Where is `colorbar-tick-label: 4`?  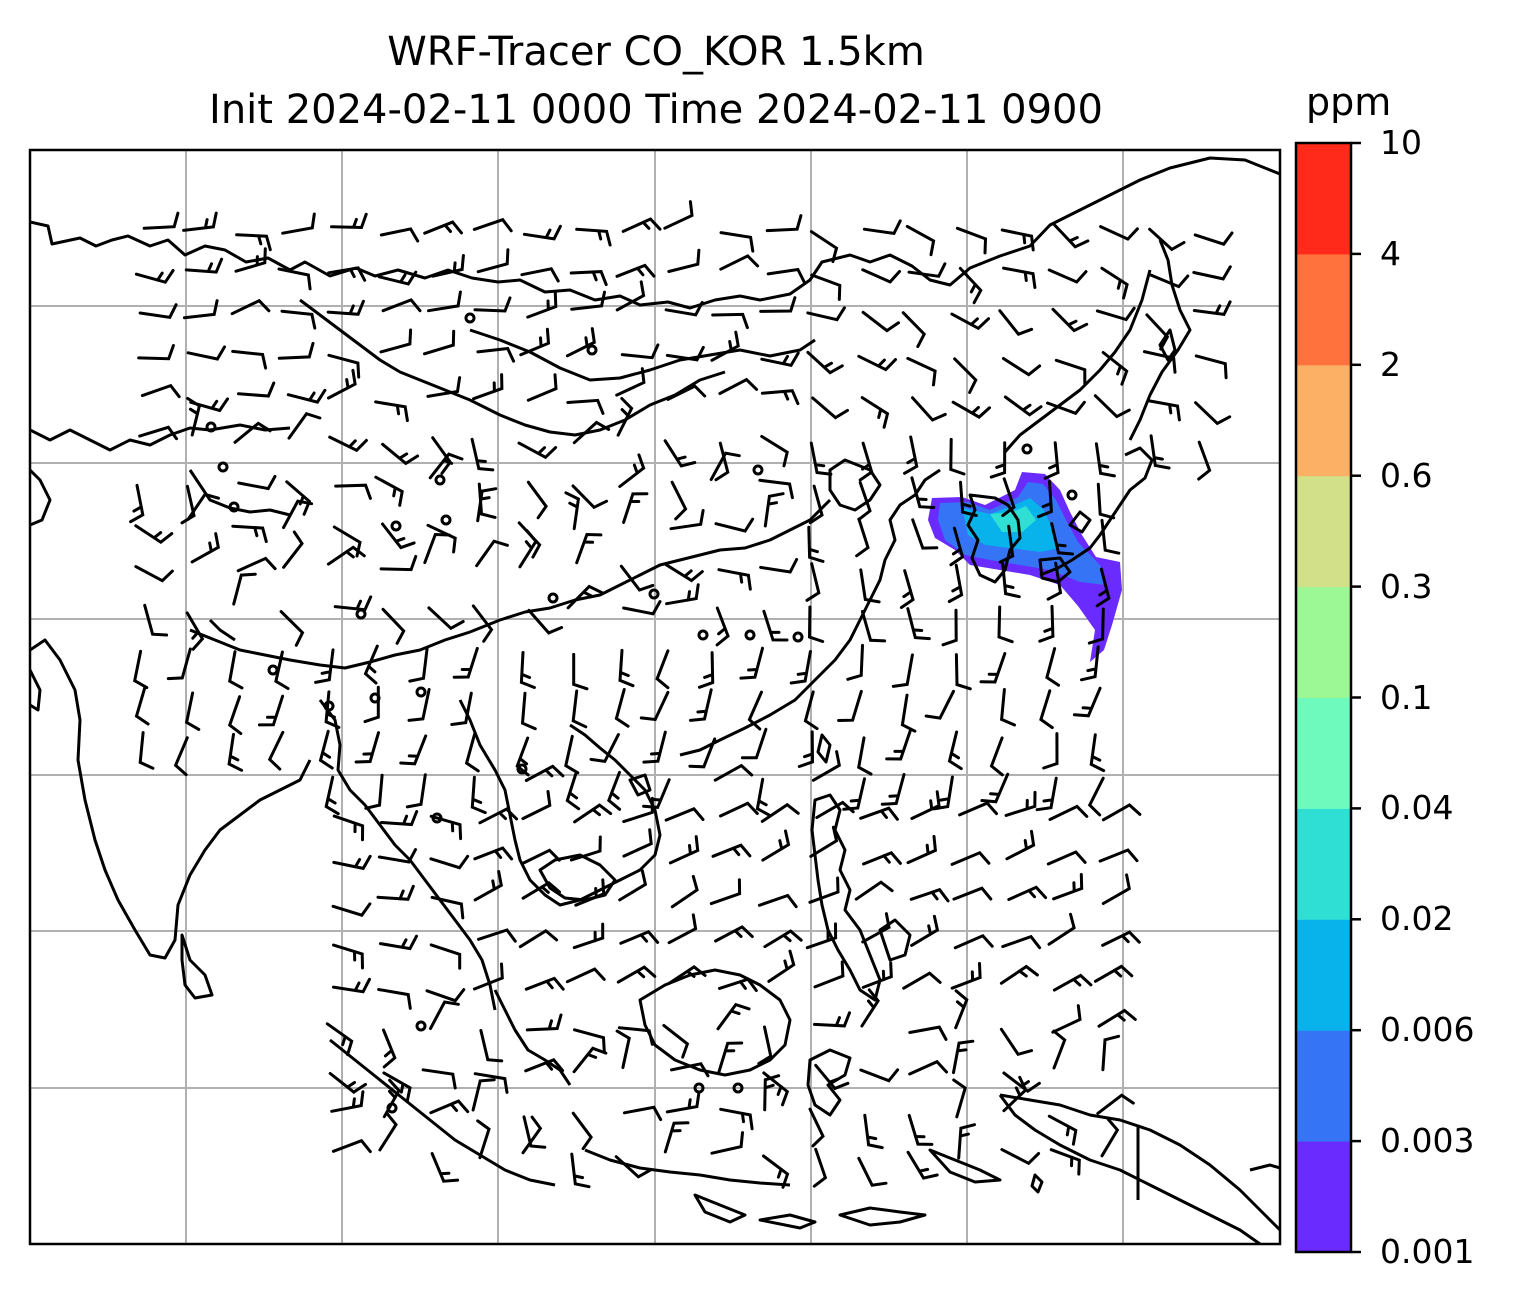 colorbar-tick-label: 4 is located at coordinates (1390, 253).